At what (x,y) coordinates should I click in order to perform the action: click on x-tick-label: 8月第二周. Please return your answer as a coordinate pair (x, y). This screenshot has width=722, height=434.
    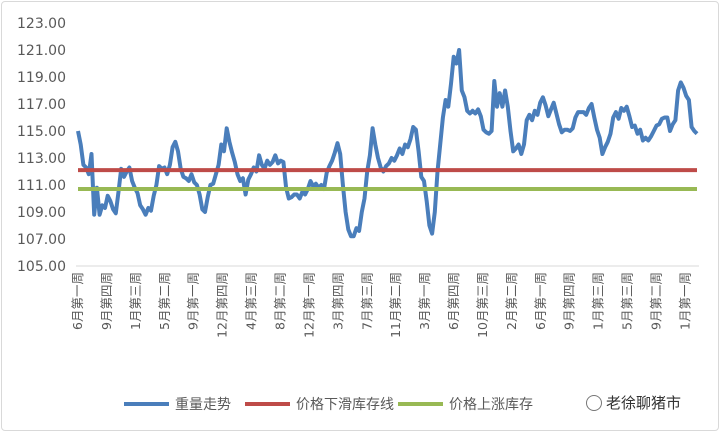
    Looking at the image, I should click on (279, 301).